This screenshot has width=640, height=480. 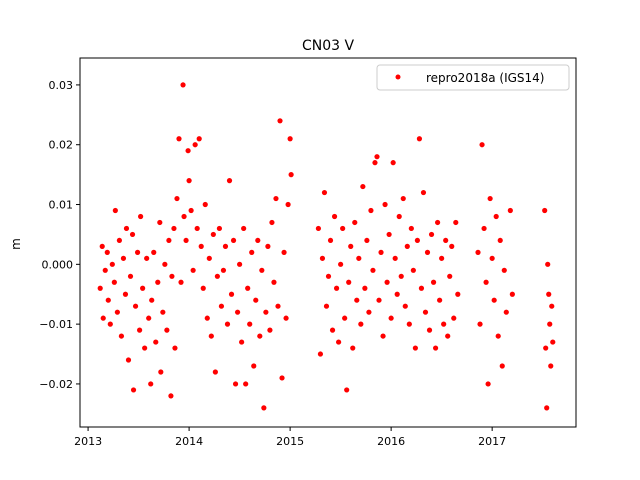 What do you see at coordinates (56, 324) in the screenshot?
I see `y-tick-label: −0.01` at bounding box center [56, 324].